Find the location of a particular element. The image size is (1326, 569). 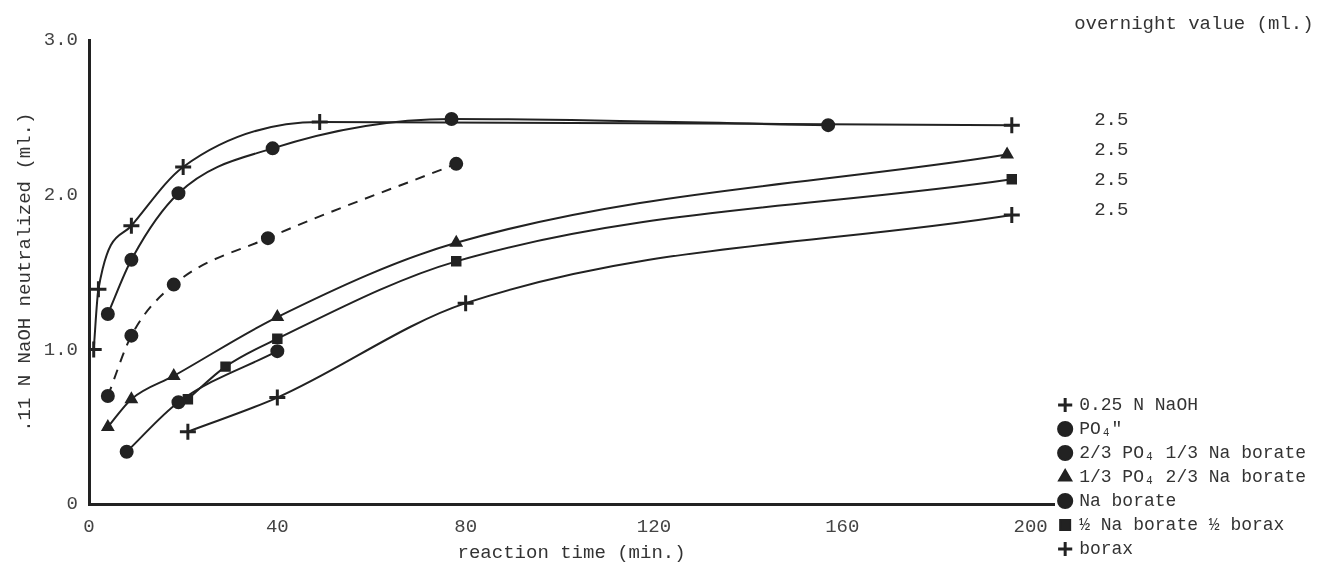

x-axis-title: reaction time (min.) is located at coordinates (571, 552).